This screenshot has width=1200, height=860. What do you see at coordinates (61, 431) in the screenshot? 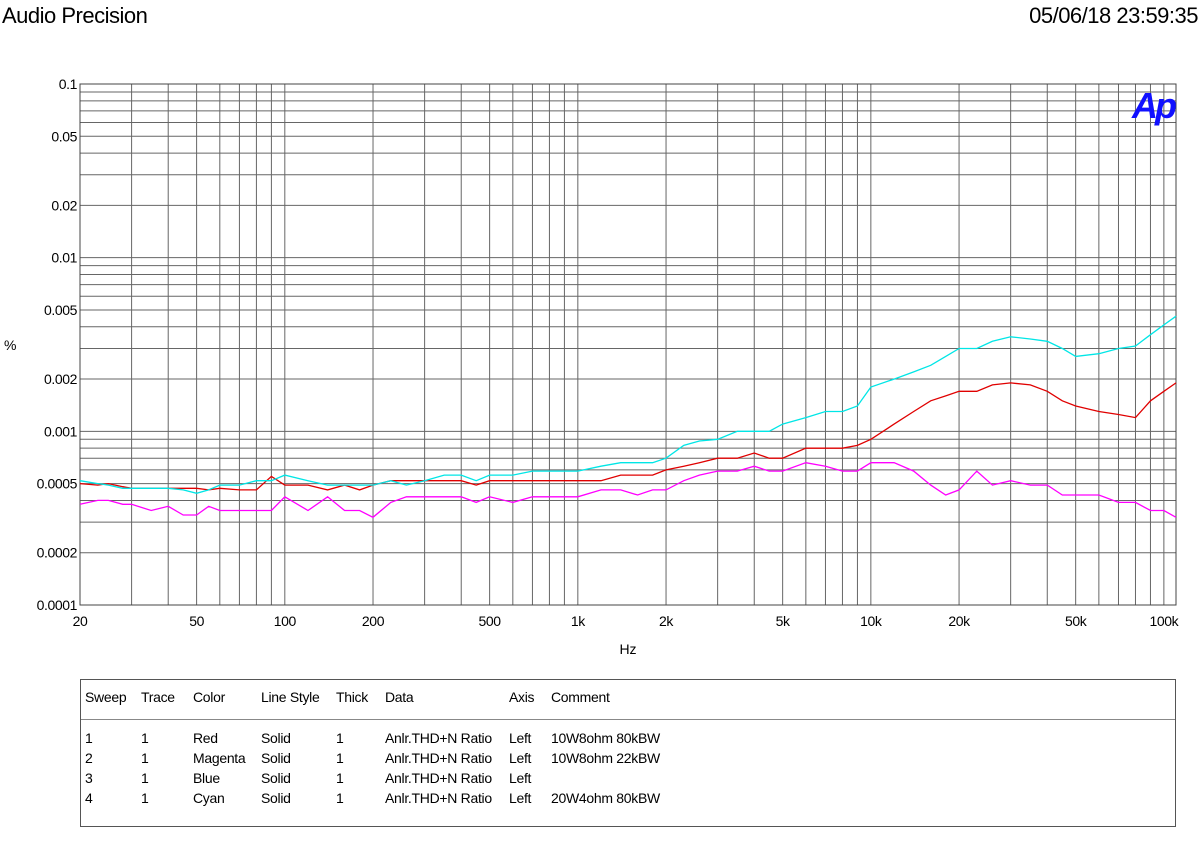
I see `y-tick-label: 0.001` at bounding box center [61, 431].